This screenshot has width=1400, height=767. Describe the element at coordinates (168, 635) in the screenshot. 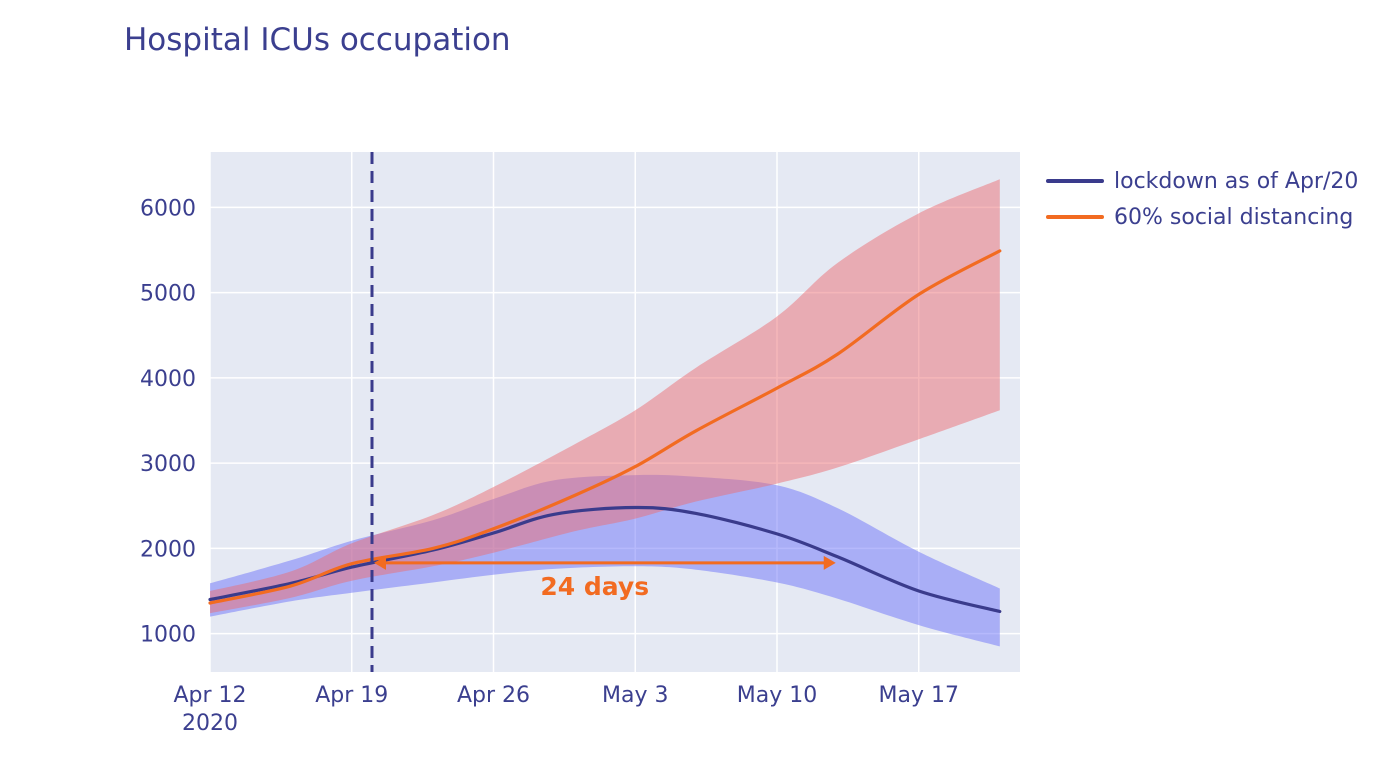

I see `y-tick-label: 1000` at that location.